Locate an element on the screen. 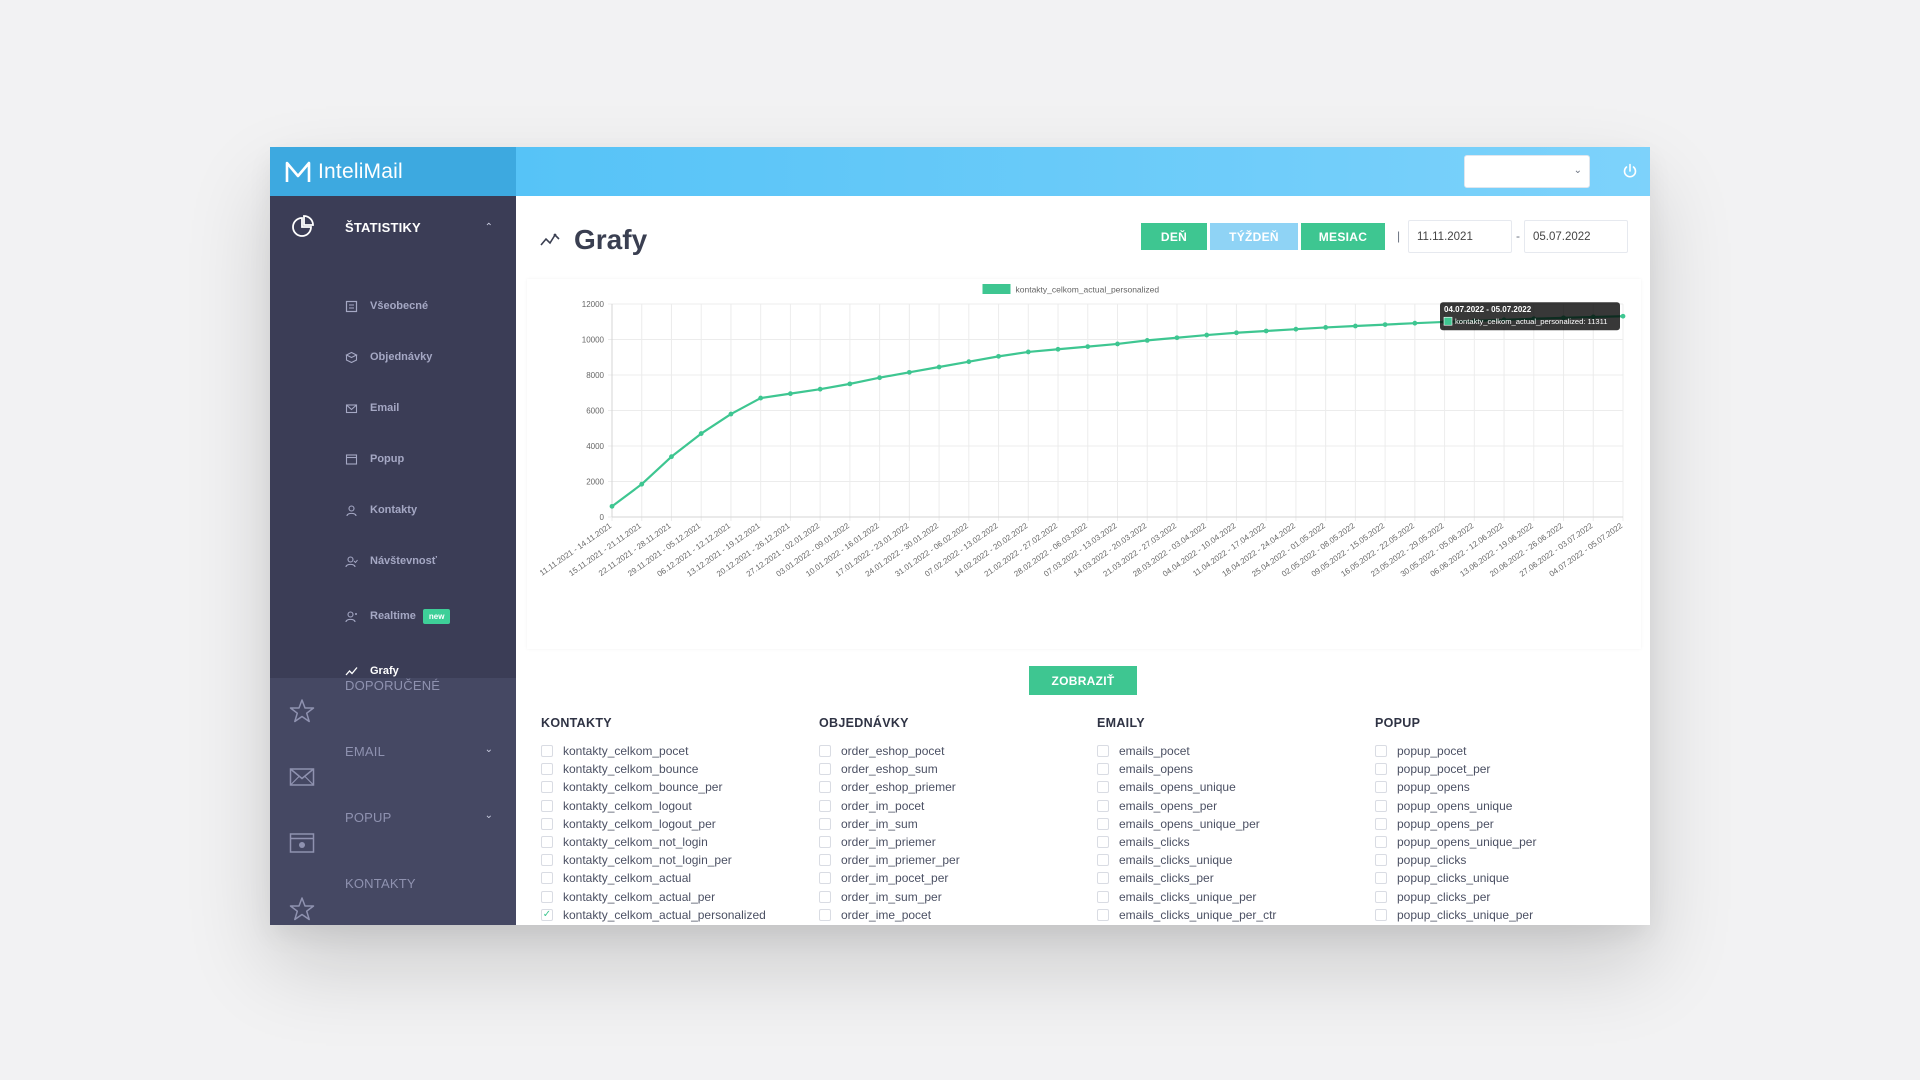 The image size is (1920, 1080). metric-checkbox-row: emails_opens_unique_per is located at coordinates (1232, 824).